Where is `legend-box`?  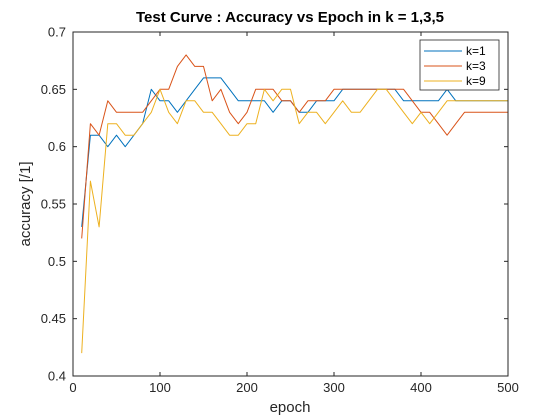
legend-box is located at coordinates (459, 65).